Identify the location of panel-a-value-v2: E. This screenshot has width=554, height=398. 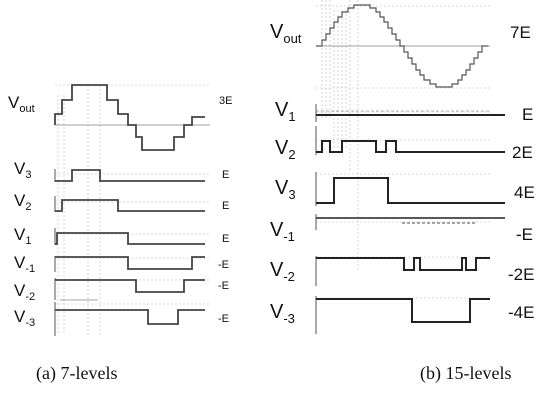
(225, 206).